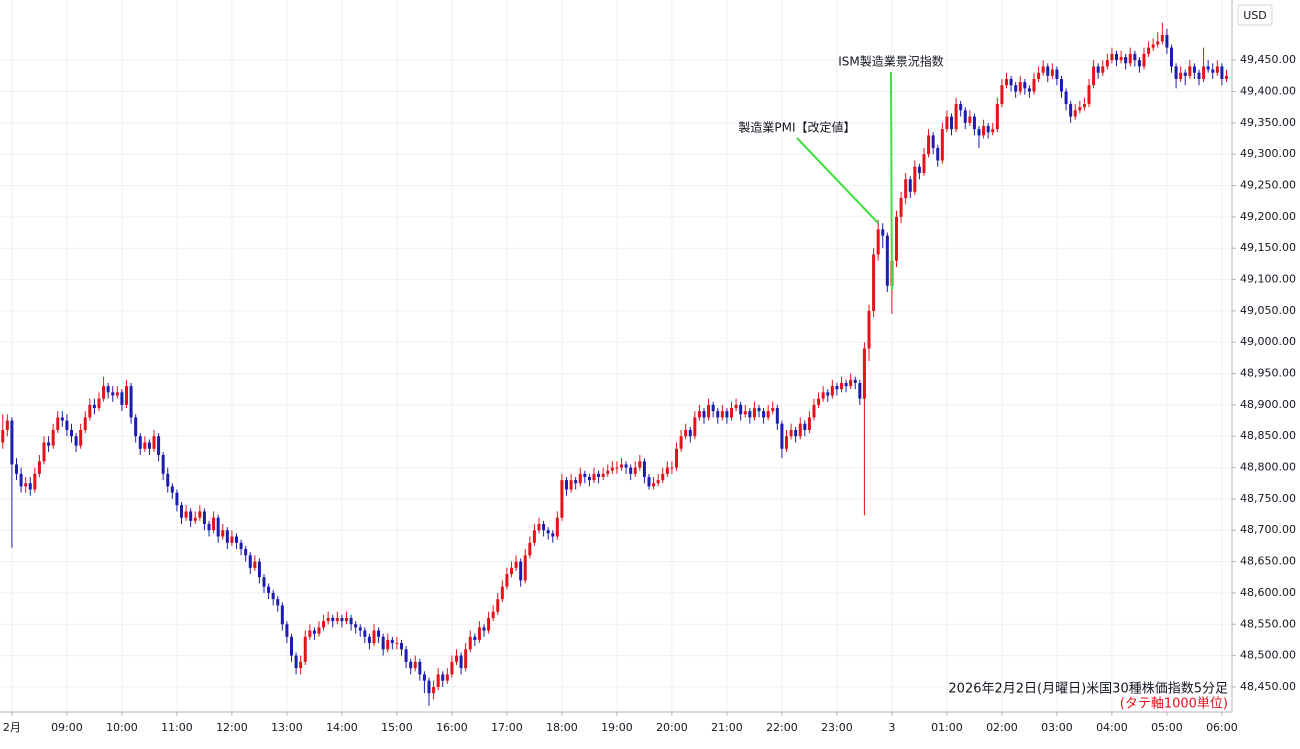 The image size is (1300, 749). What do you see at coordinates (1268, 686) in the screenshot?
I see `y-tick-label: 48,450.00` at bounding box center [1268, 686].